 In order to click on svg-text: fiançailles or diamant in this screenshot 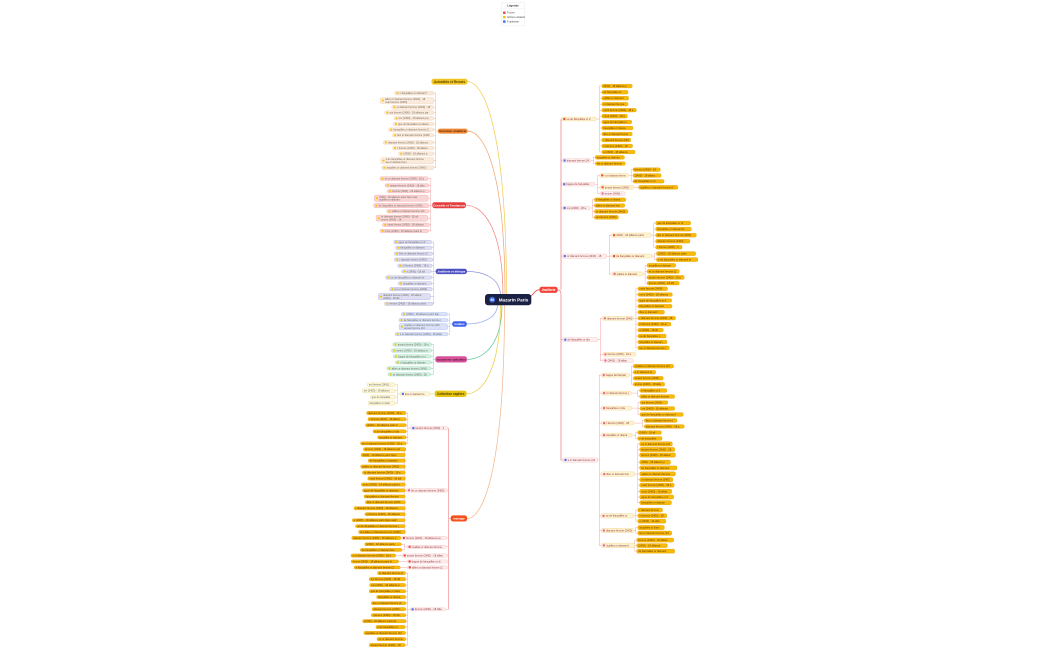, I will do `click(413, 248)`.